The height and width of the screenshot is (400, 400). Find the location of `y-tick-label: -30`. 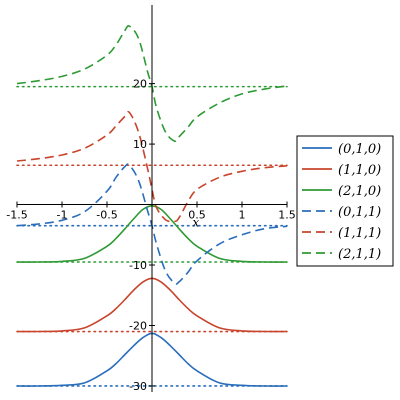

y-tick-label: -30 is located at coordinates (138, 386).